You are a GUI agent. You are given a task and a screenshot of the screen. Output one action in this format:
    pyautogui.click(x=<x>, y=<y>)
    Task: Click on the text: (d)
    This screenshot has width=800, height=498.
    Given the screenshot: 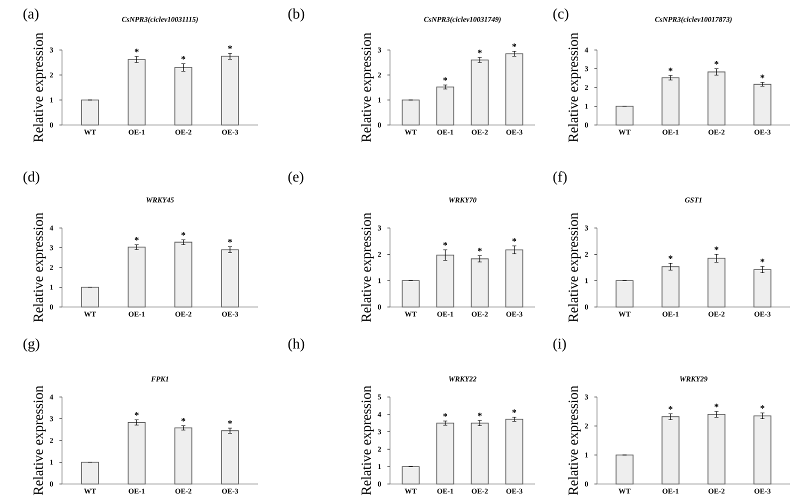 What is the action you would take?
    pyautogui.click(x=31, y=178)
    